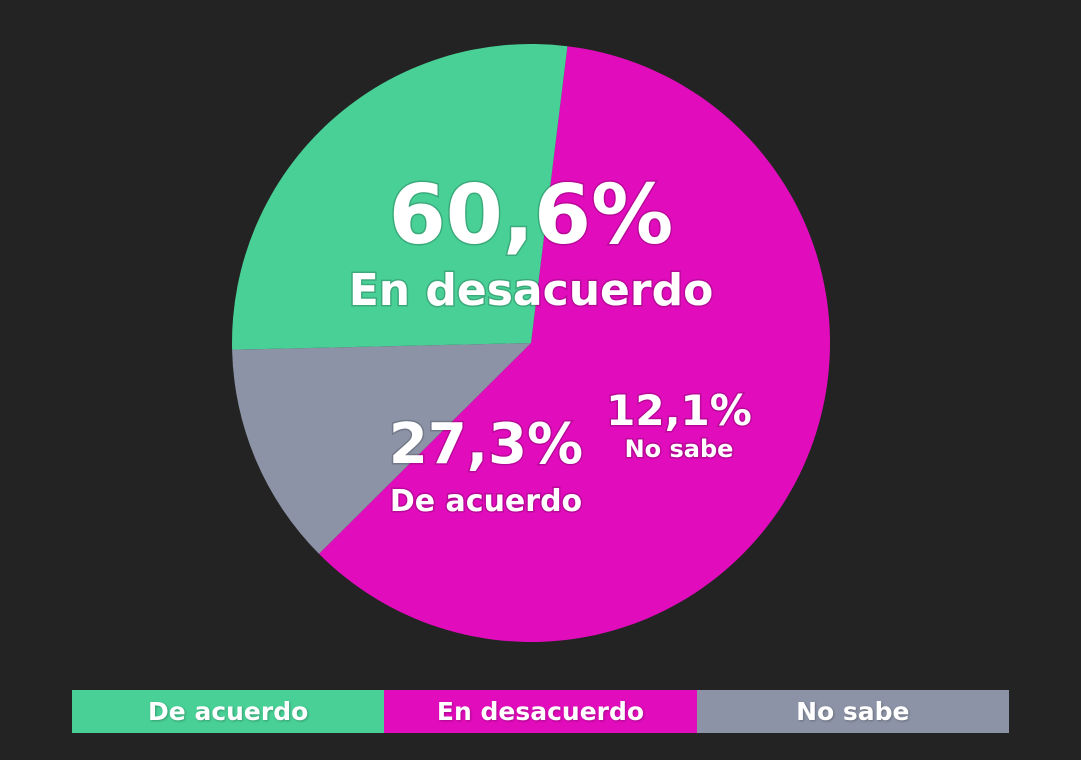 Image resolution: width=1081 pixels, height=760 pixels. What do you see at coordinates (531, 215) in the screenshot?
I see `slice-value-label: 60,6%` at bounding box center [531, 215].